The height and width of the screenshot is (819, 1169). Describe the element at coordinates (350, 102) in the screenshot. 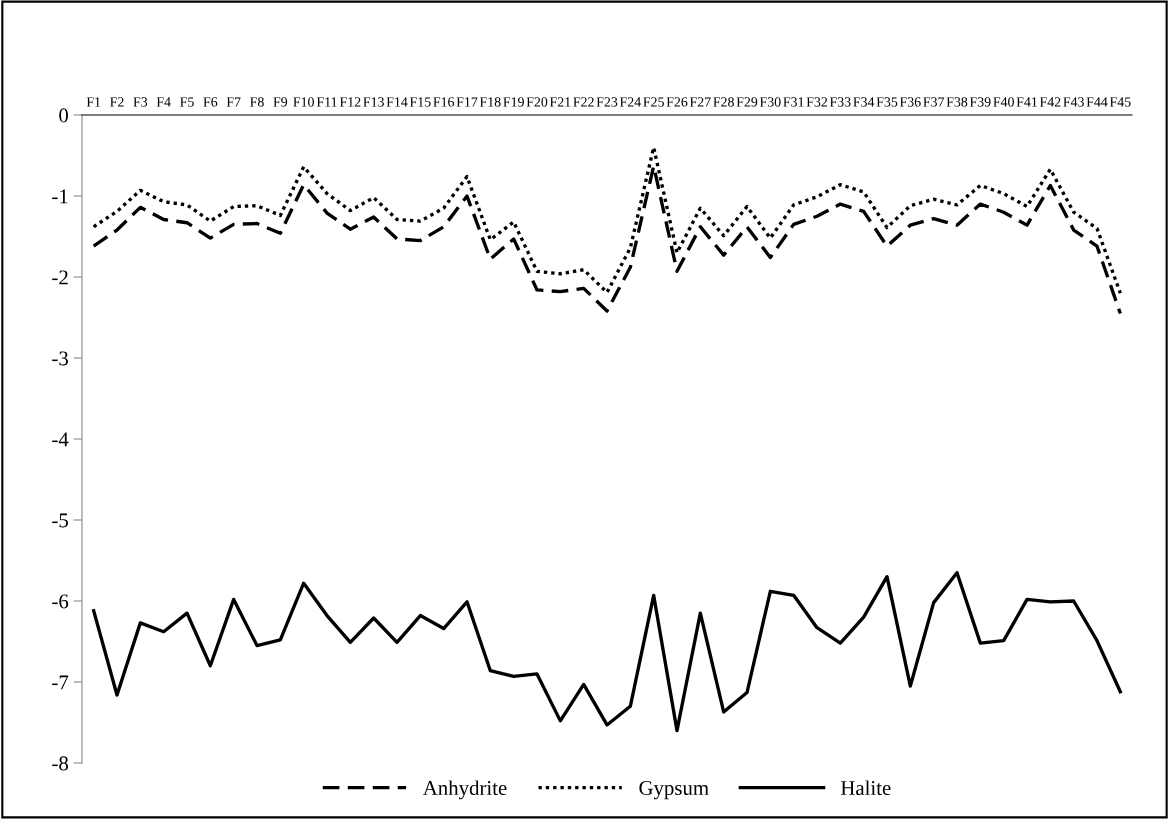

I see `x-tick-label: F12` at that location.